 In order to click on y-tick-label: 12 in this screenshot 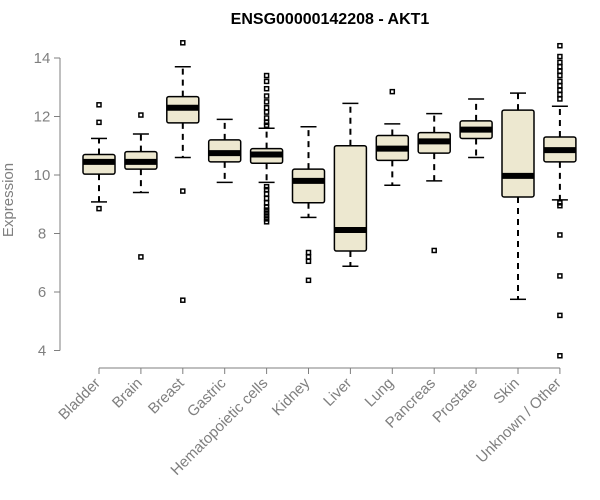, I will do `click(42, 117)`.